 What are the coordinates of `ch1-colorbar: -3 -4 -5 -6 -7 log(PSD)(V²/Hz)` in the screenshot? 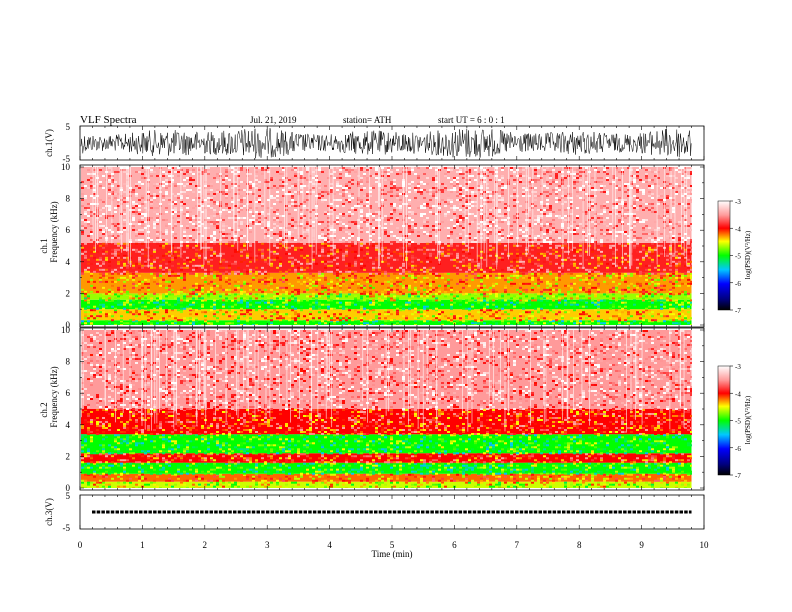 It's located at (734, 256).